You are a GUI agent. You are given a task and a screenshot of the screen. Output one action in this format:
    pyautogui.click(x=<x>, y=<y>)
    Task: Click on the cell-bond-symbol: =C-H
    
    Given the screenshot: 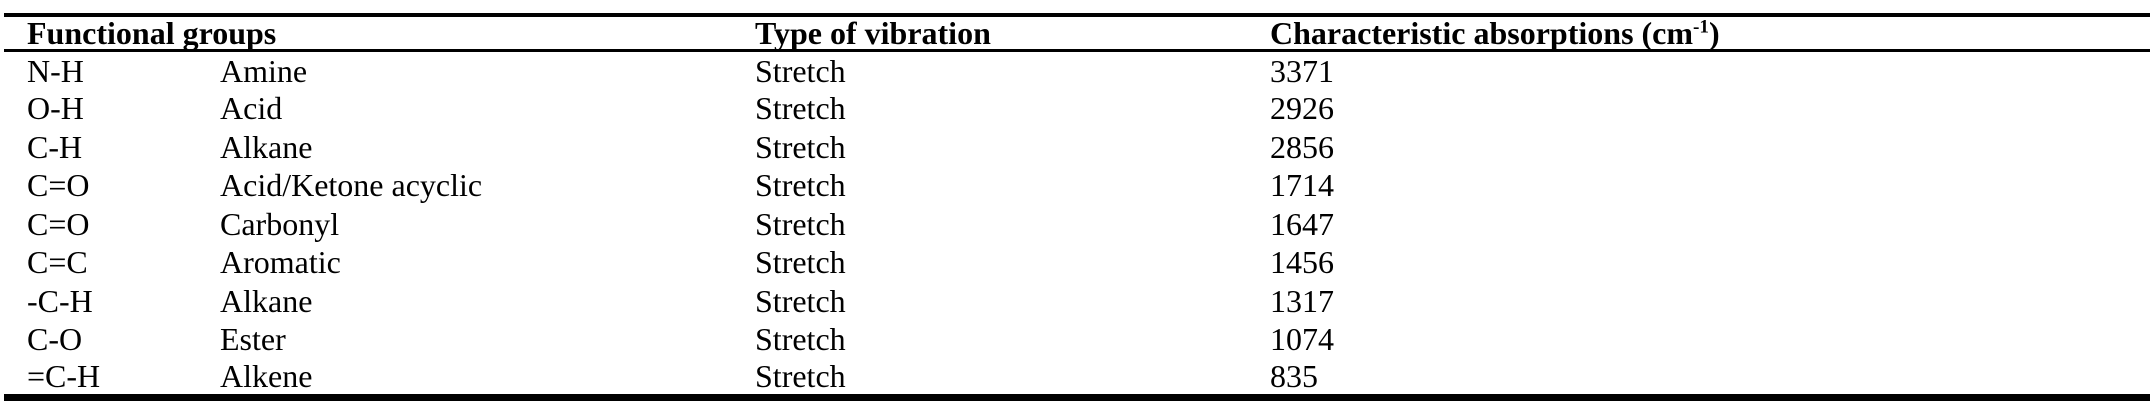 What is the action you would take?
    pyautogui.click(x=64, y=376)
    